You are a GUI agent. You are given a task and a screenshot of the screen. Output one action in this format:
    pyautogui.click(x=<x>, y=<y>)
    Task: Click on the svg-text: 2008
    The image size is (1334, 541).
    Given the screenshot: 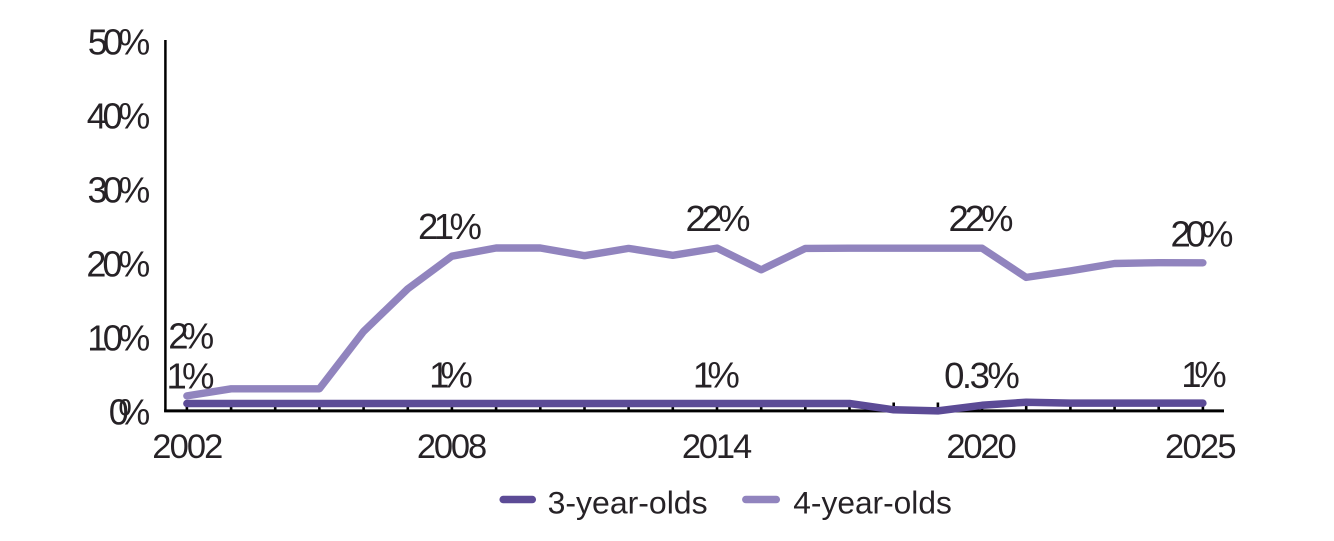 What is the action you would take?
    pyautogui.click(x=452, y=447)
    